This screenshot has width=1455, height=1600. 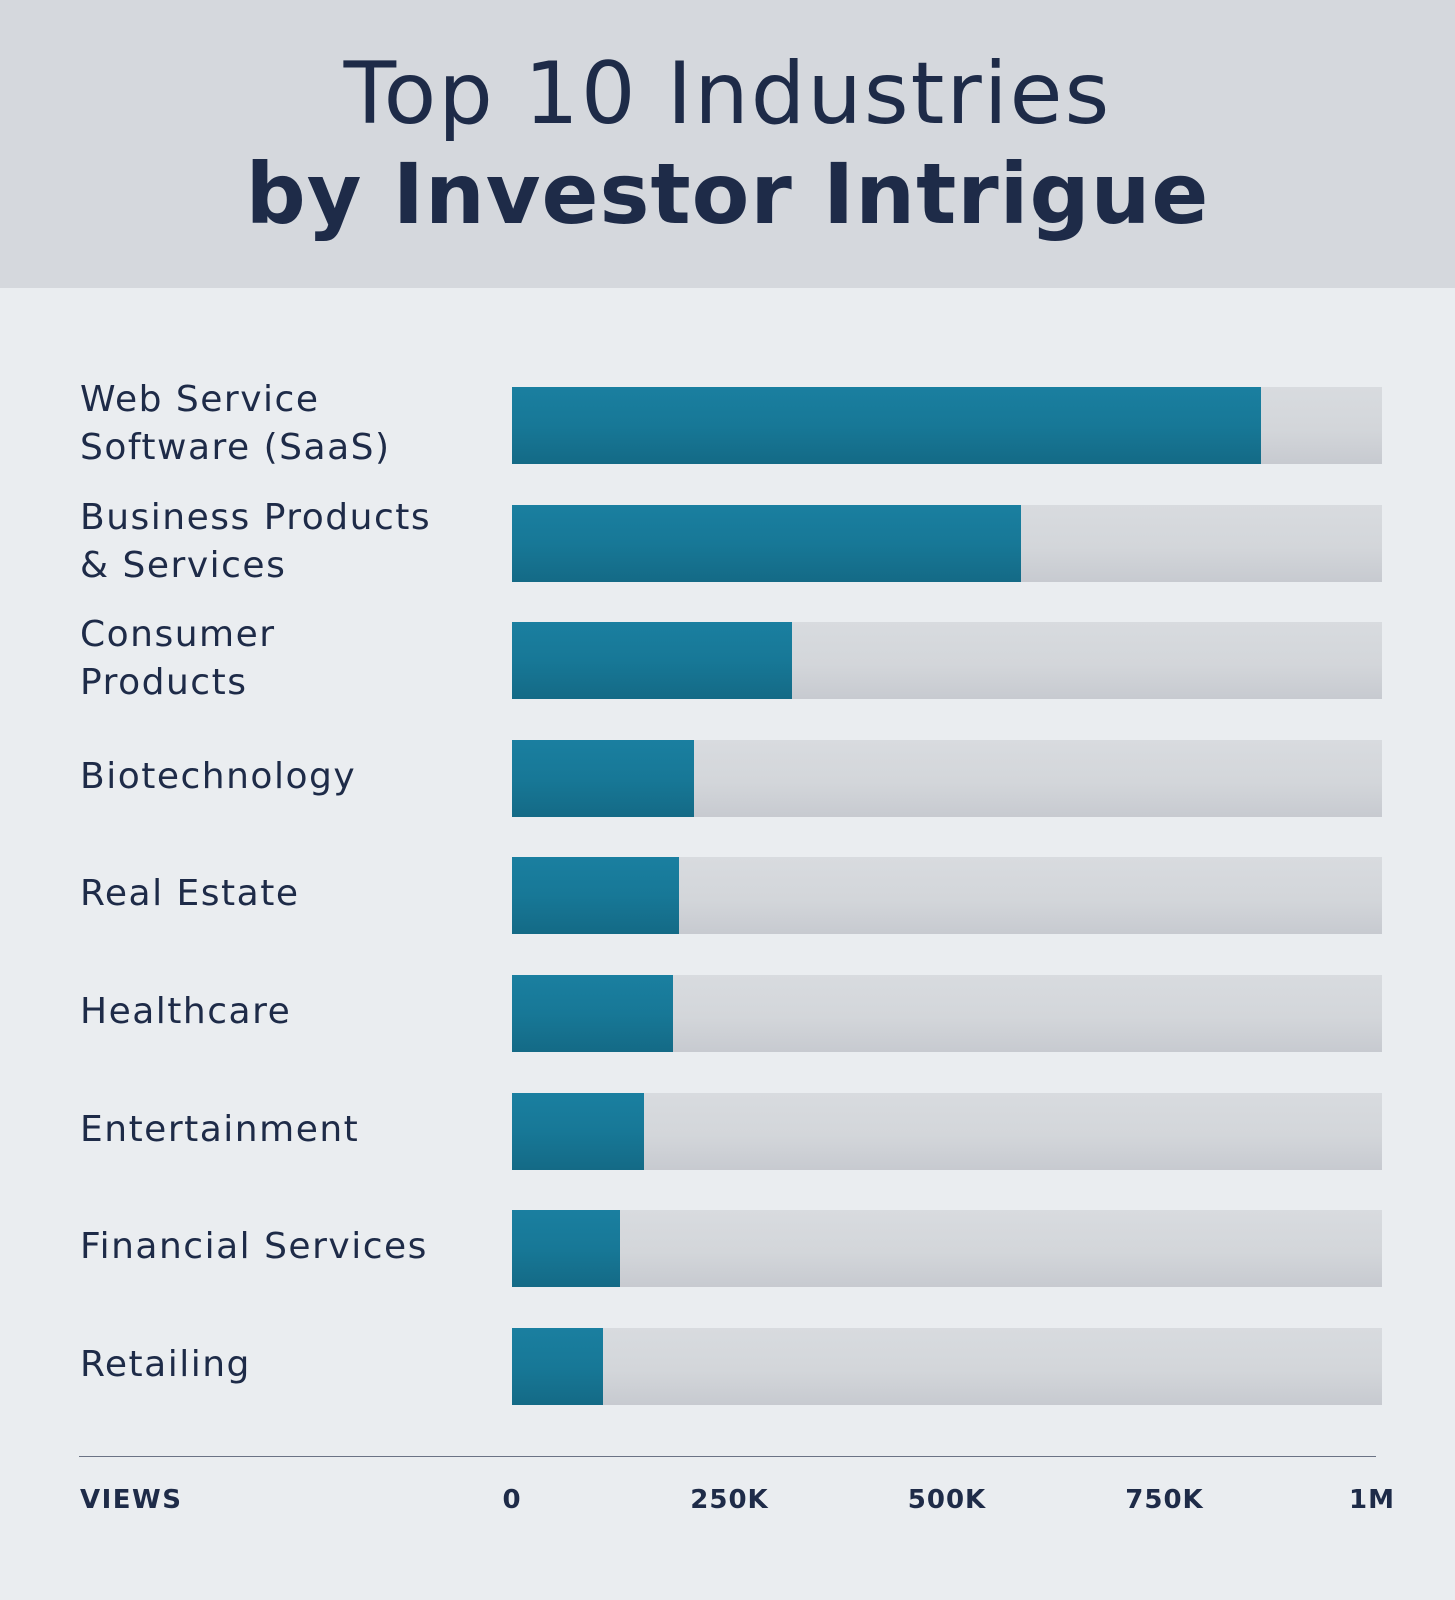 I want to click on category-label: Real Estate, so click(x=280, y=894).